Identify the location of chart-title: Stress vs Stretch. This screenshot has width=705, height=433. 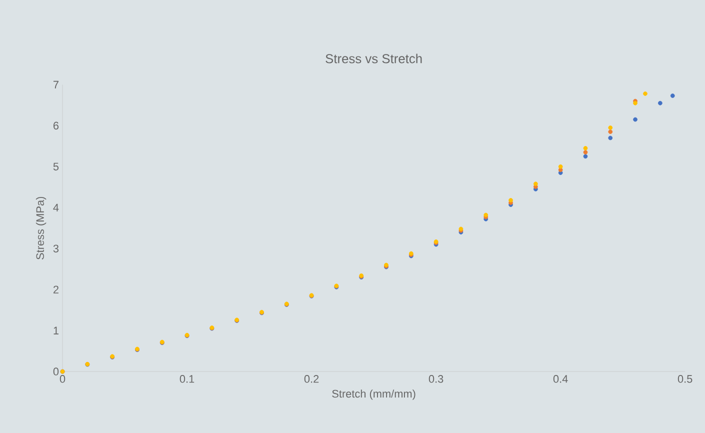
(374, 59).